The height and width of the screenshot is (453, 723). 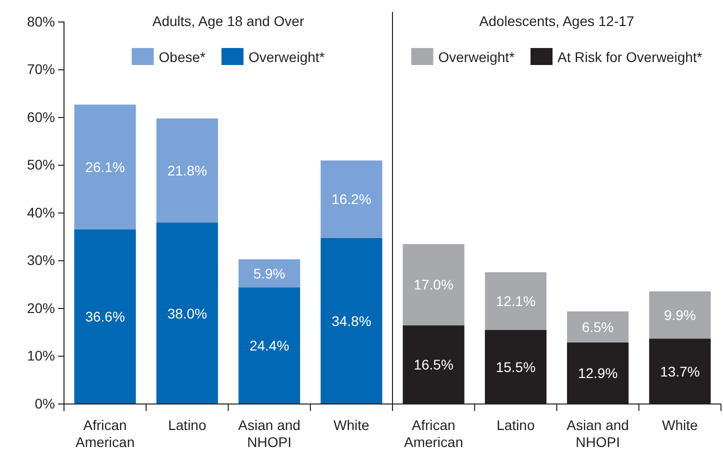 I want to click on data-label: 9.9%, so click(x=680, y=314).